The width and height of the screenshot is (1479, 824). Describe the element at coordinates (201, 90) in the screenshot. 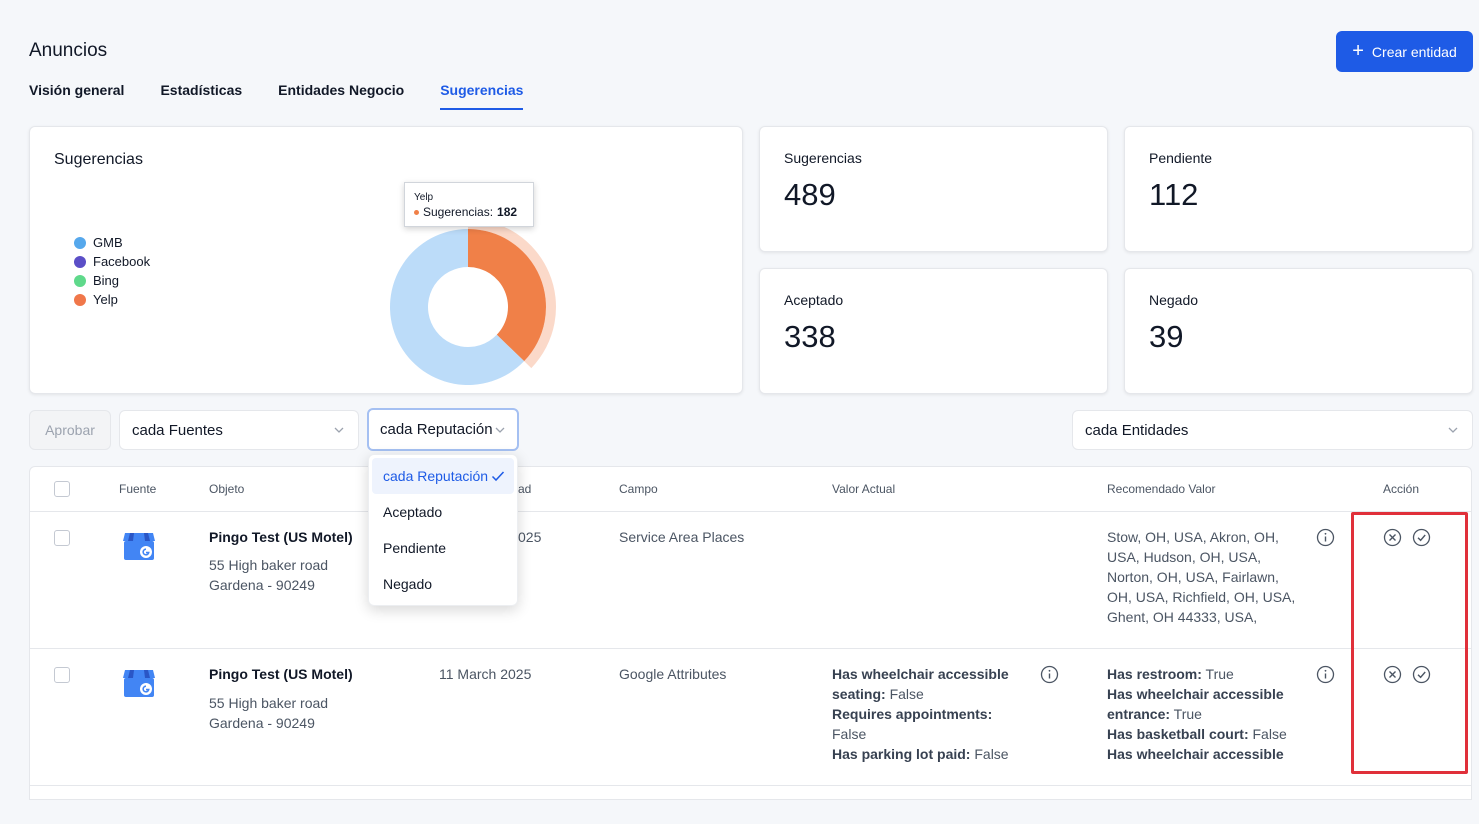

I see `tab-statistics: Estadísticas` at that location.